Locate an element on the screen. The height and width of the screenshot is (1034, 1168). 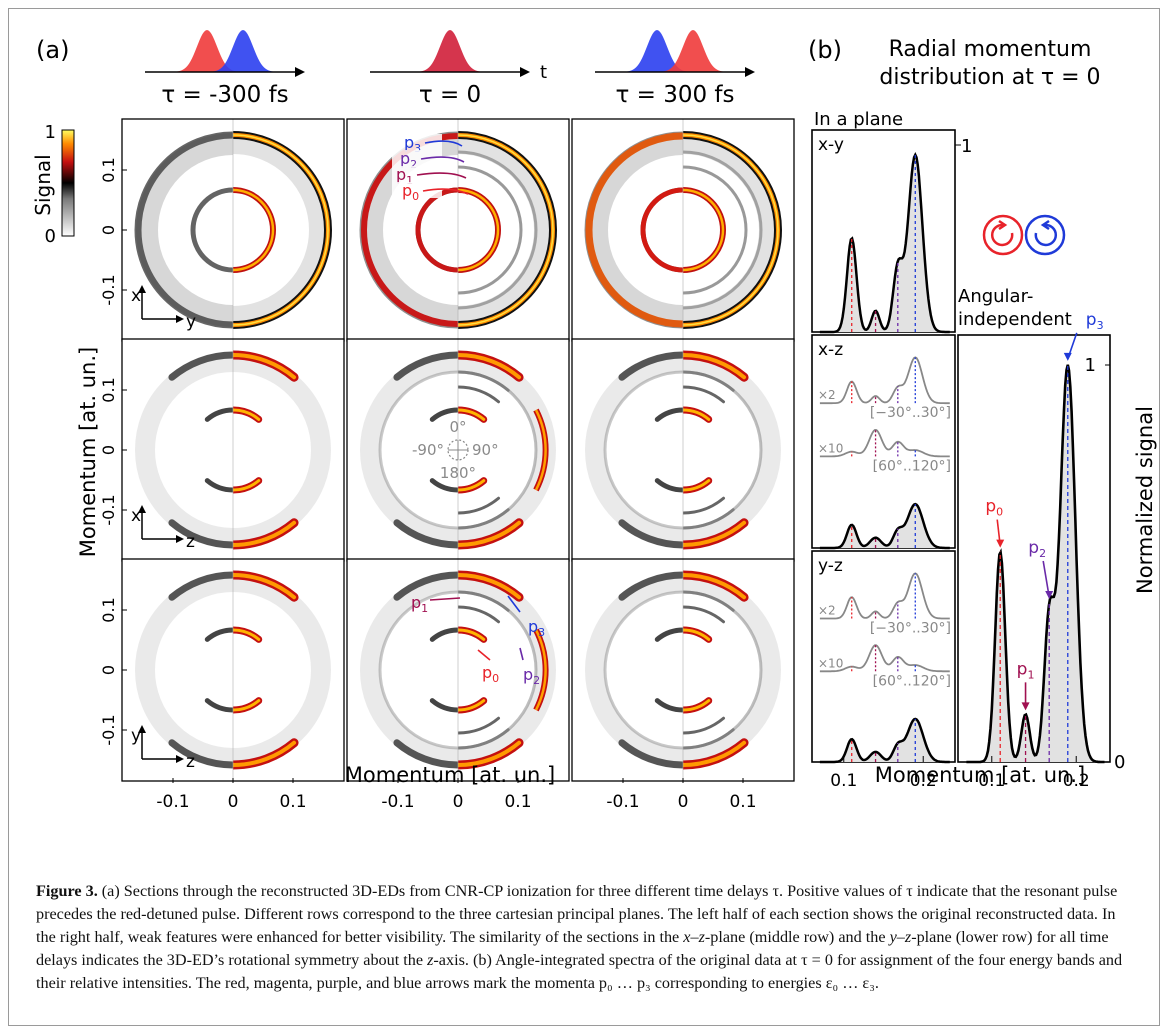
section-r0-c0: 0.1 0 -0.1 x y is located at coordinates (222, 230).